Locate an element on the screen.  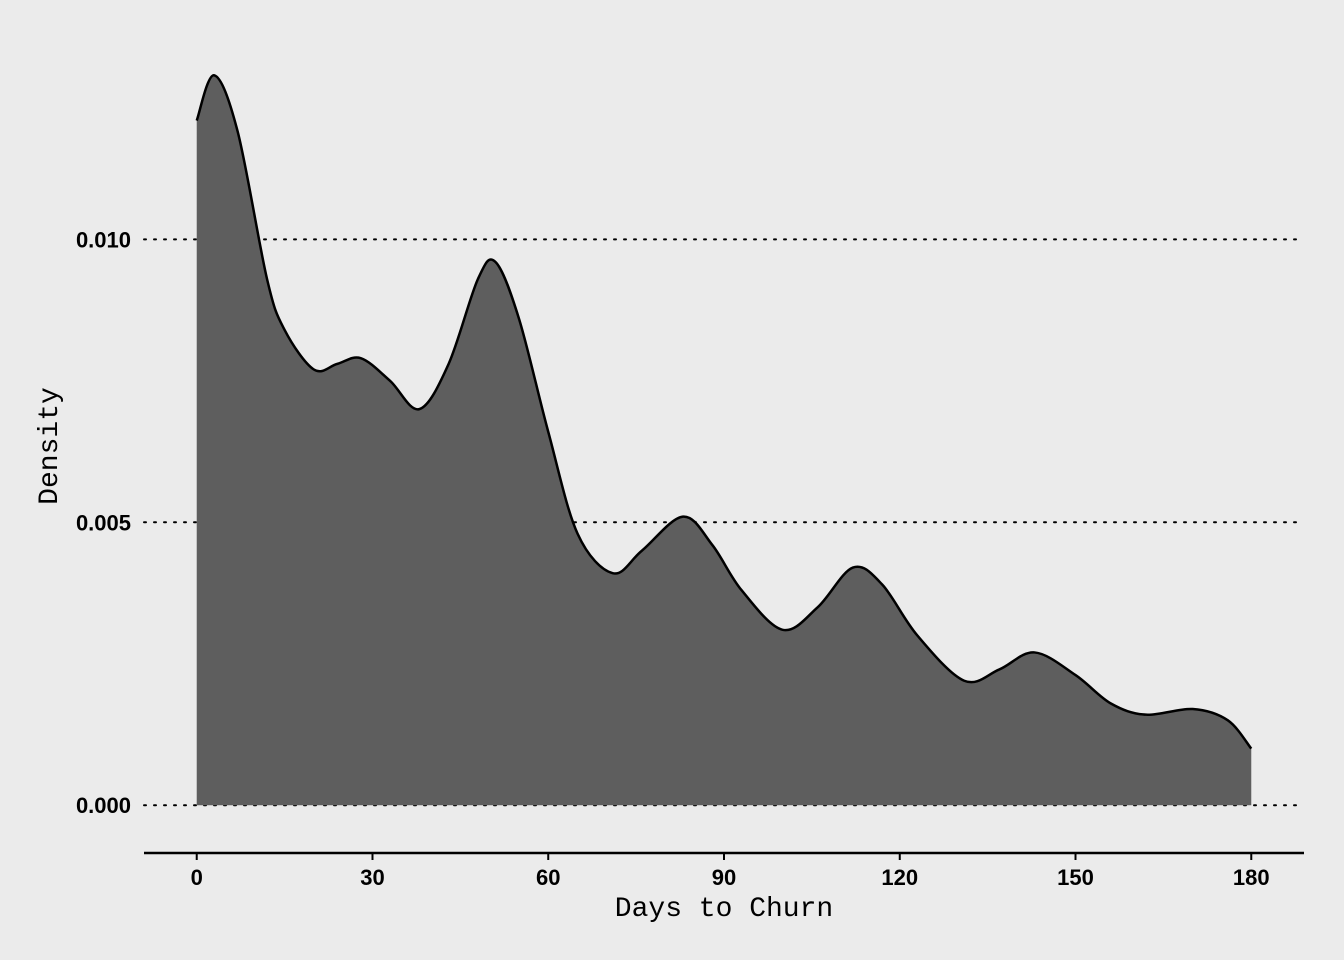
x-axis-title: Days to Churn is located at coordinates (724, 909).